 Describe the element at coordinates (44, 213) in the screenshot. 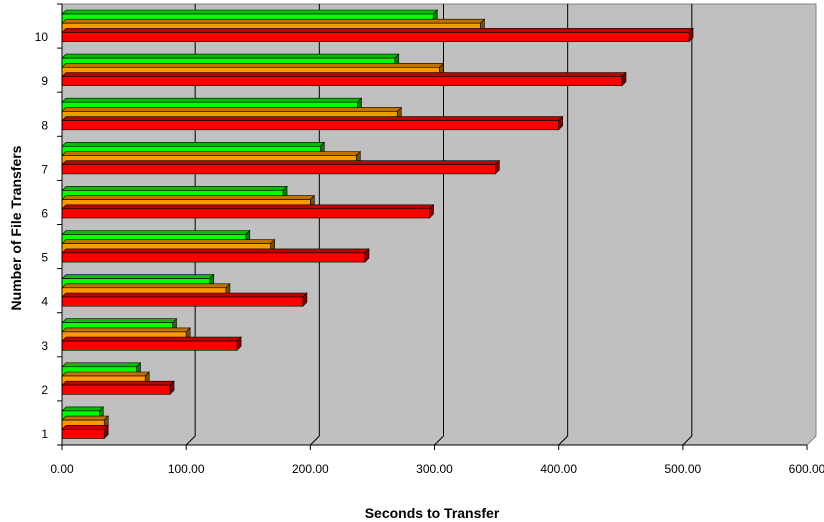

I see `y-tick-label: 6` at that location.